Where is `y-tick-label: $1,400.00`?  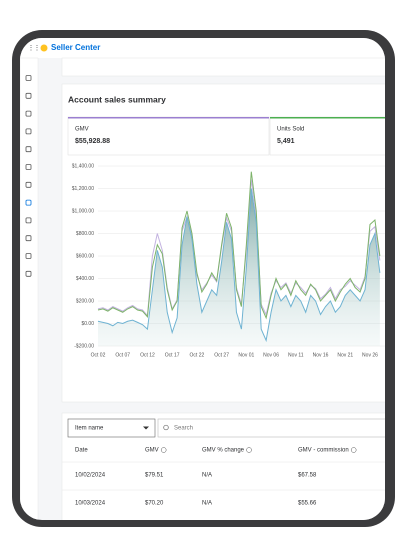
y-tick-label: $1,400.00 is located at coordinates (83, 166).